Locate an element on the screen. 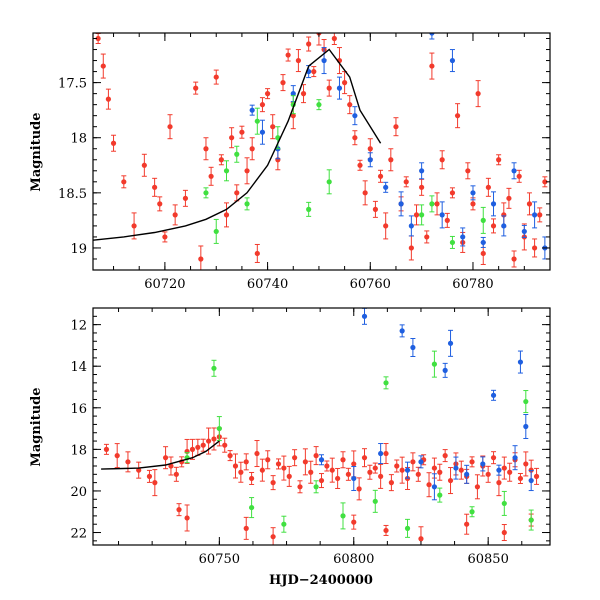 This screenshot has width=600, height=600. top-y-tick-label: 17.5 is located at coordinates (72, 84).